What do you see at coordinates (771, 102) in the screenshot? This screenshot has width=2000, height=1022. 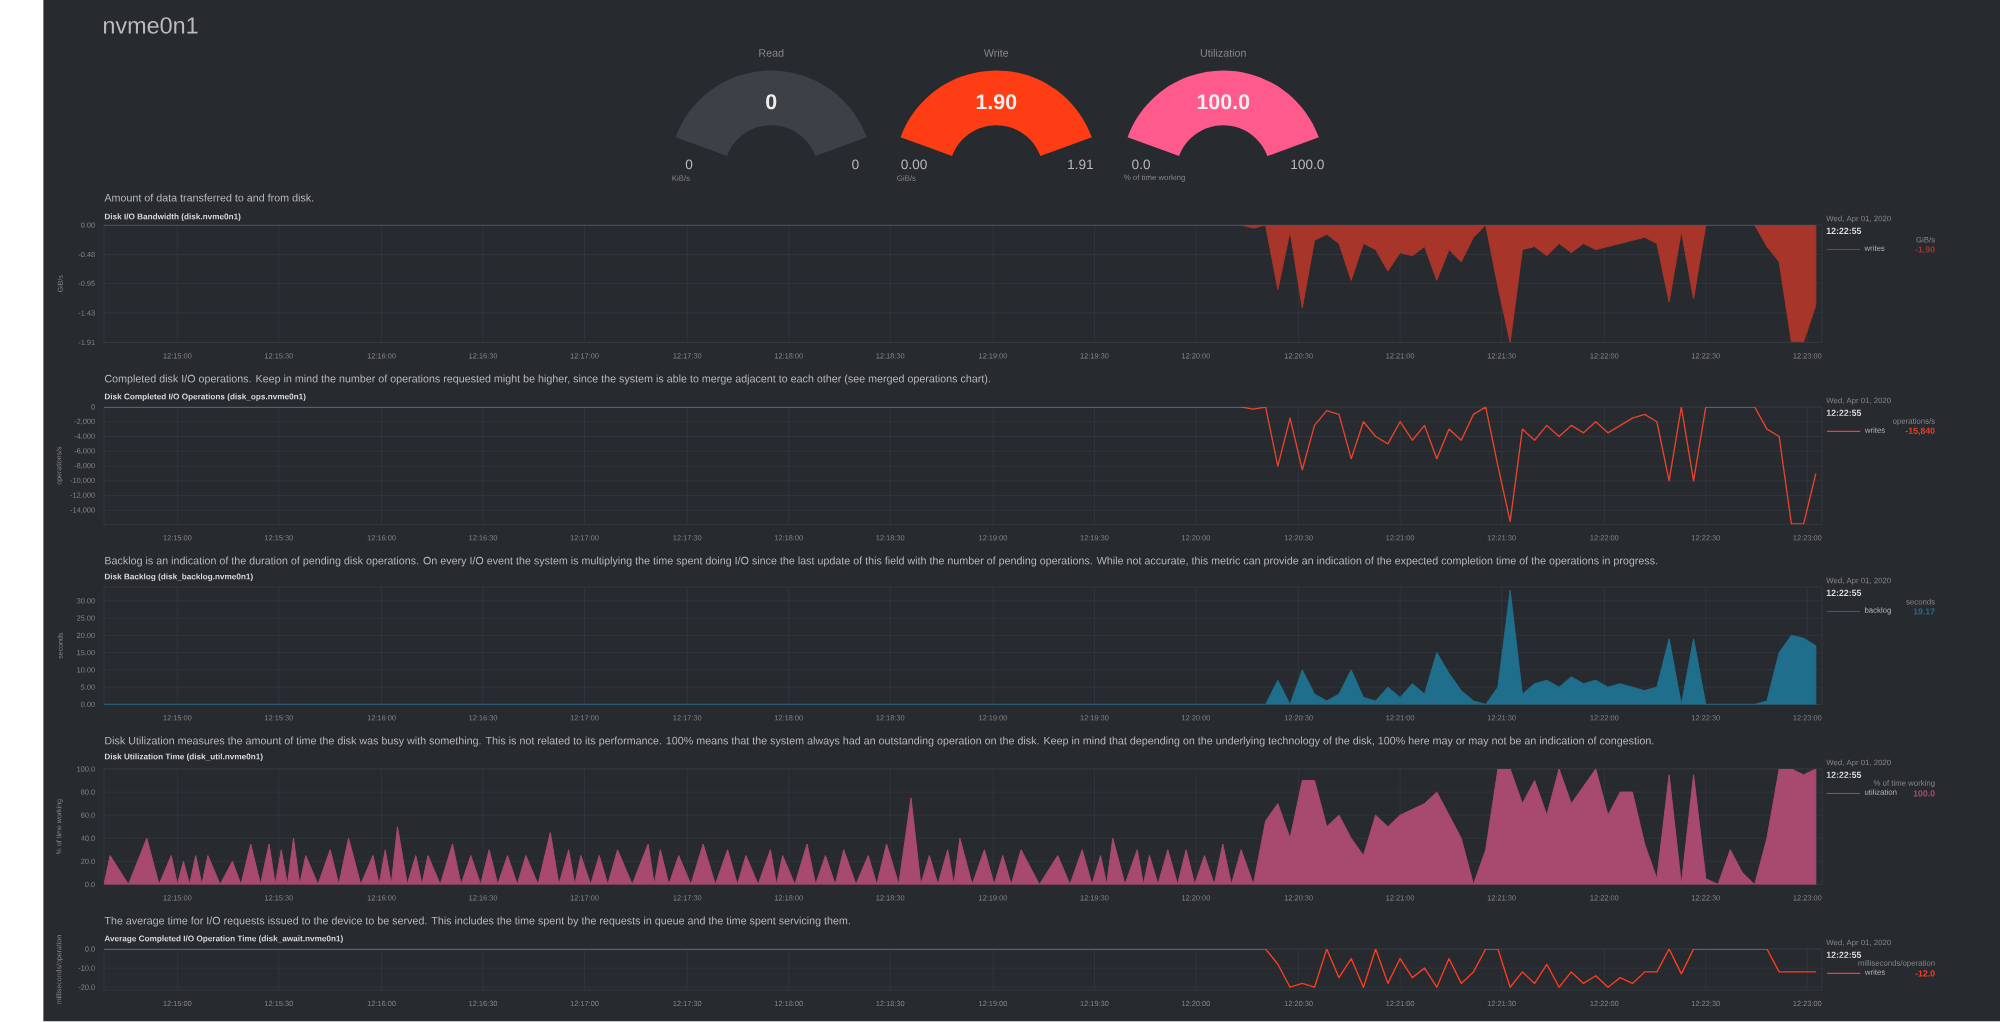 I see `text: 0` at bounding box center [771, 102].